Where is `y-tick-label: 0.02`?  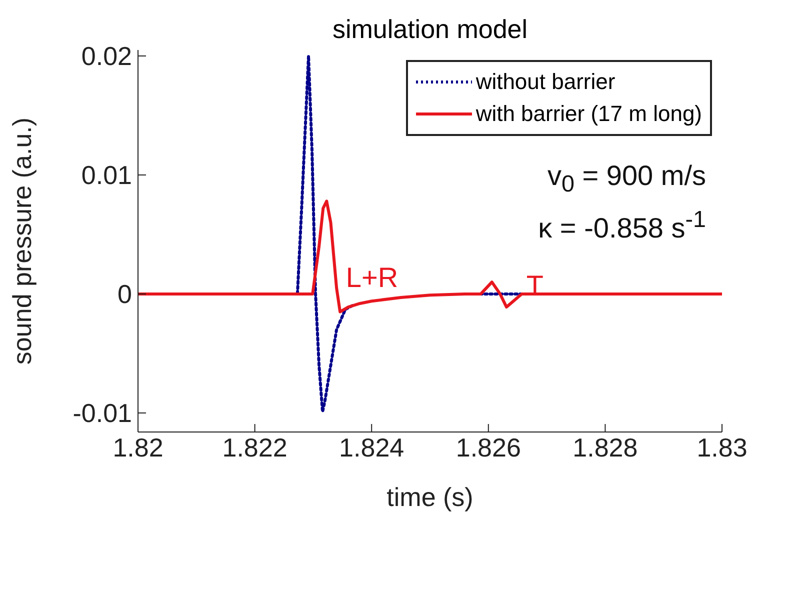 y-tick-label: 0.02 is located at coordinates (106, 56).